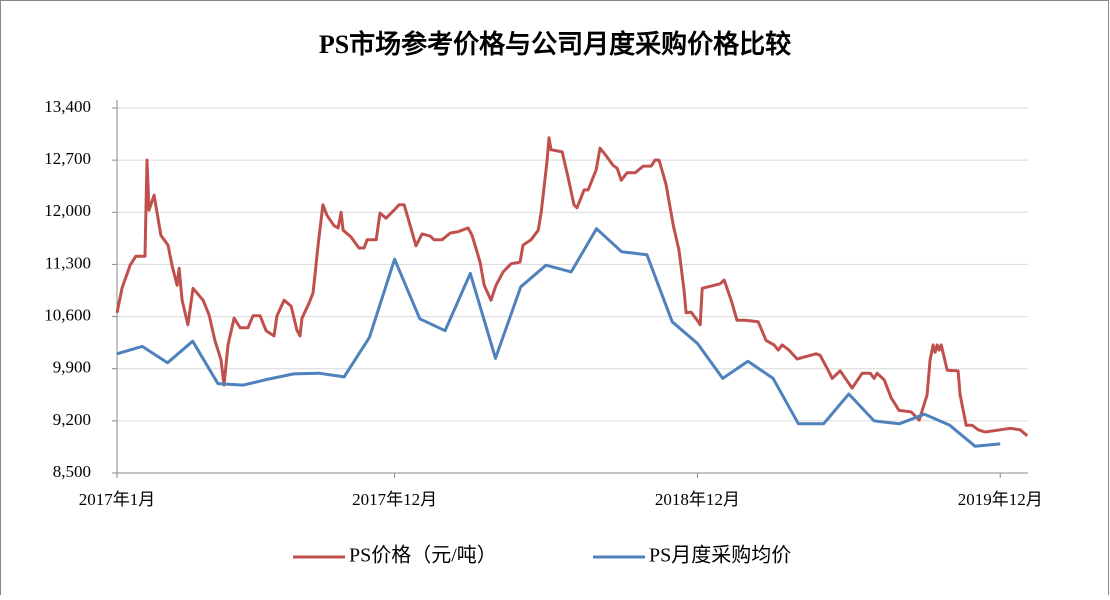 The image size is (1110, 600). Describe the element at coordinates (117, 499) in the screenshot. I see `x-tick-label: 2017年1月` at that location.